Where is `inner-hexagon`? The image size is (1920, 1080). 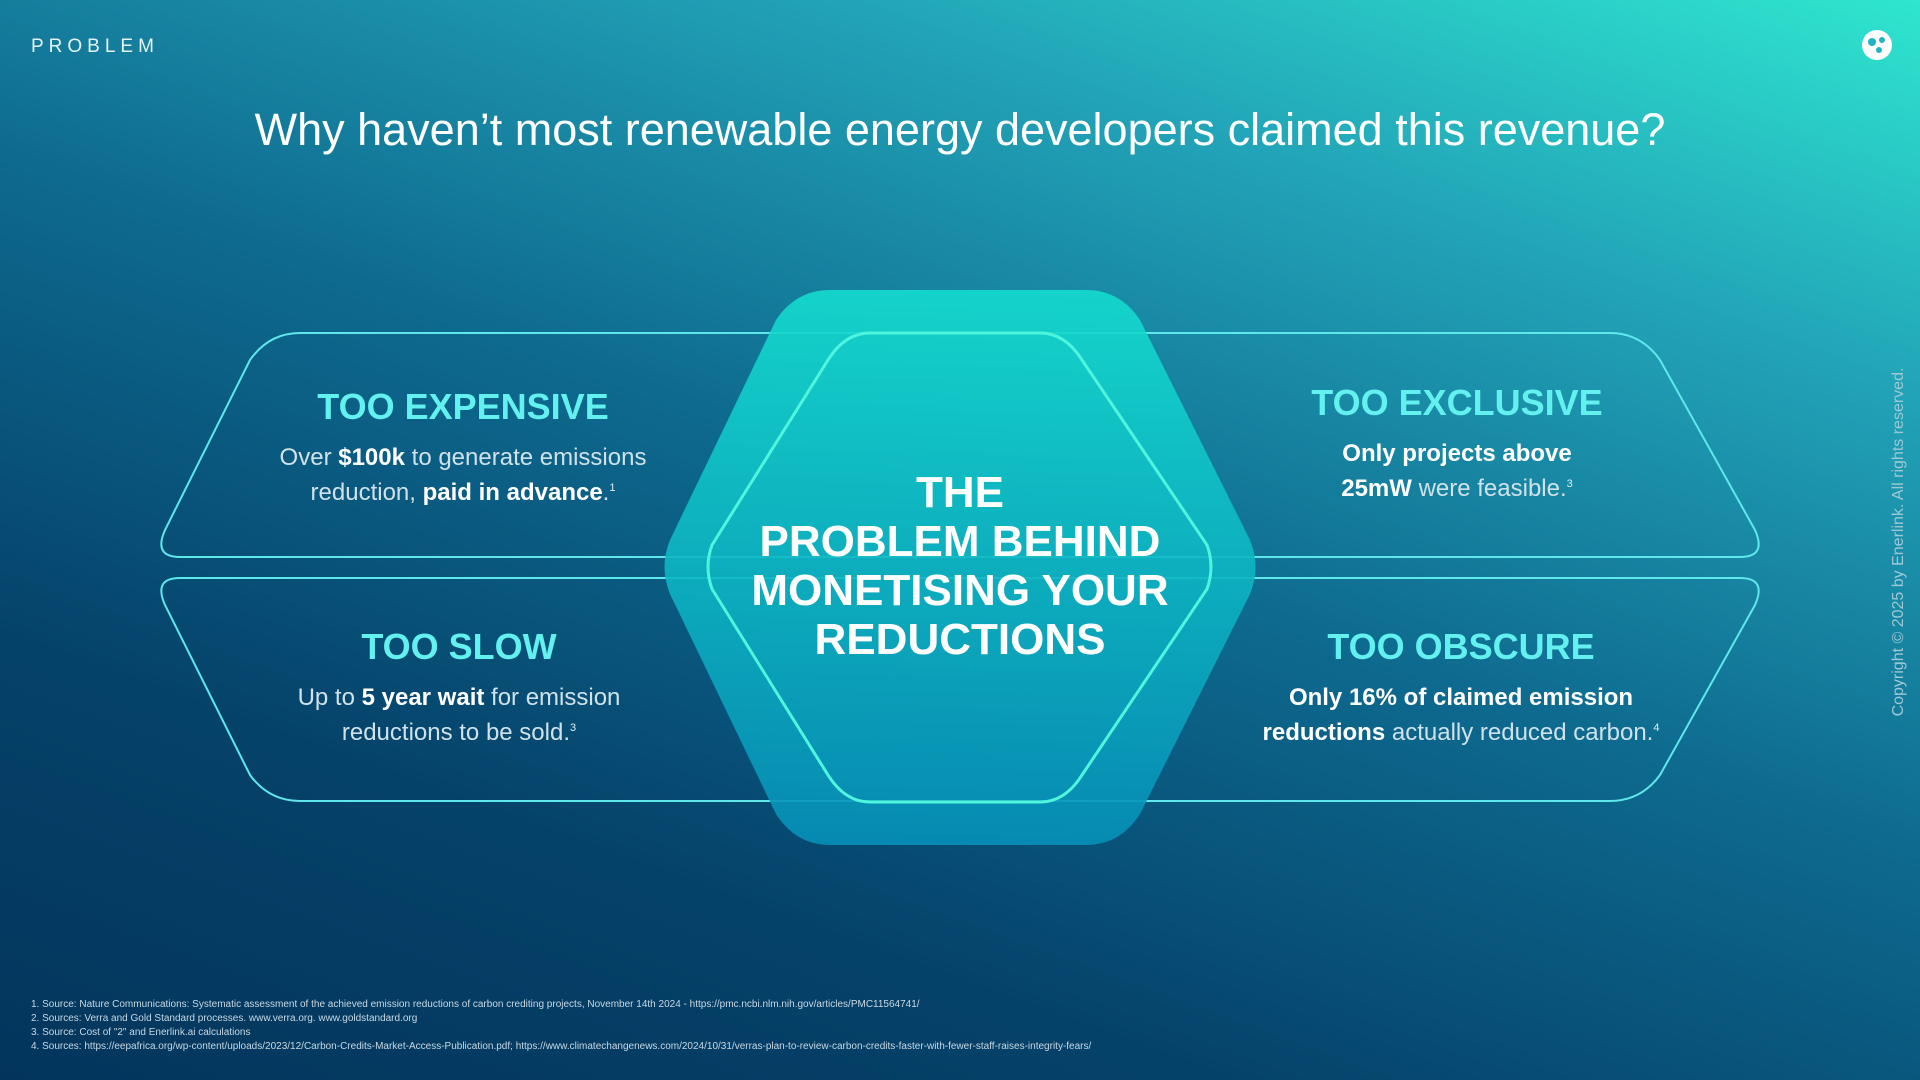 inner-hexagon is located at coordinates (959, 567).